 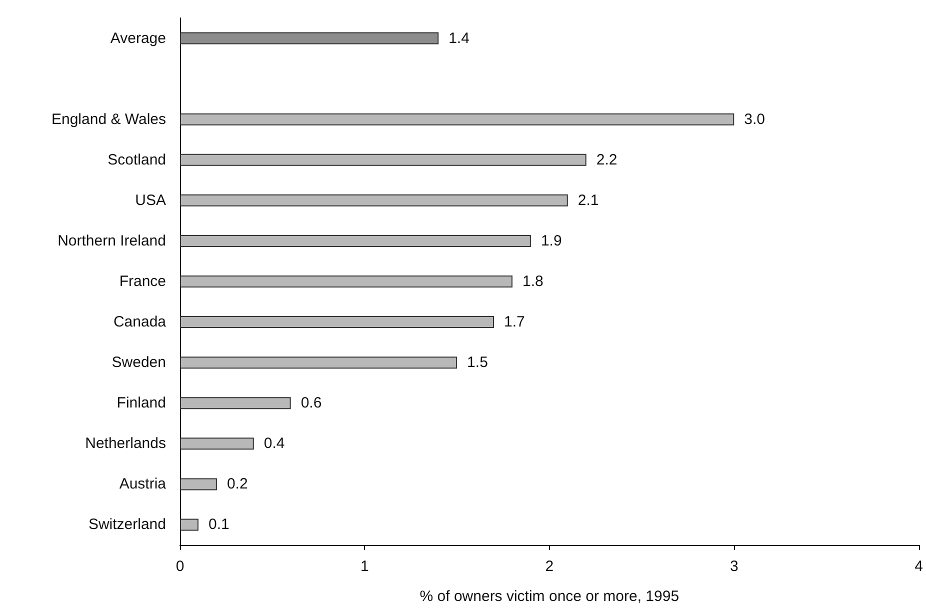 What do you see at coordinates (143, 484) in the screenshot?
I see `y-tick-label: Austria` at bounding box center [143, 484].